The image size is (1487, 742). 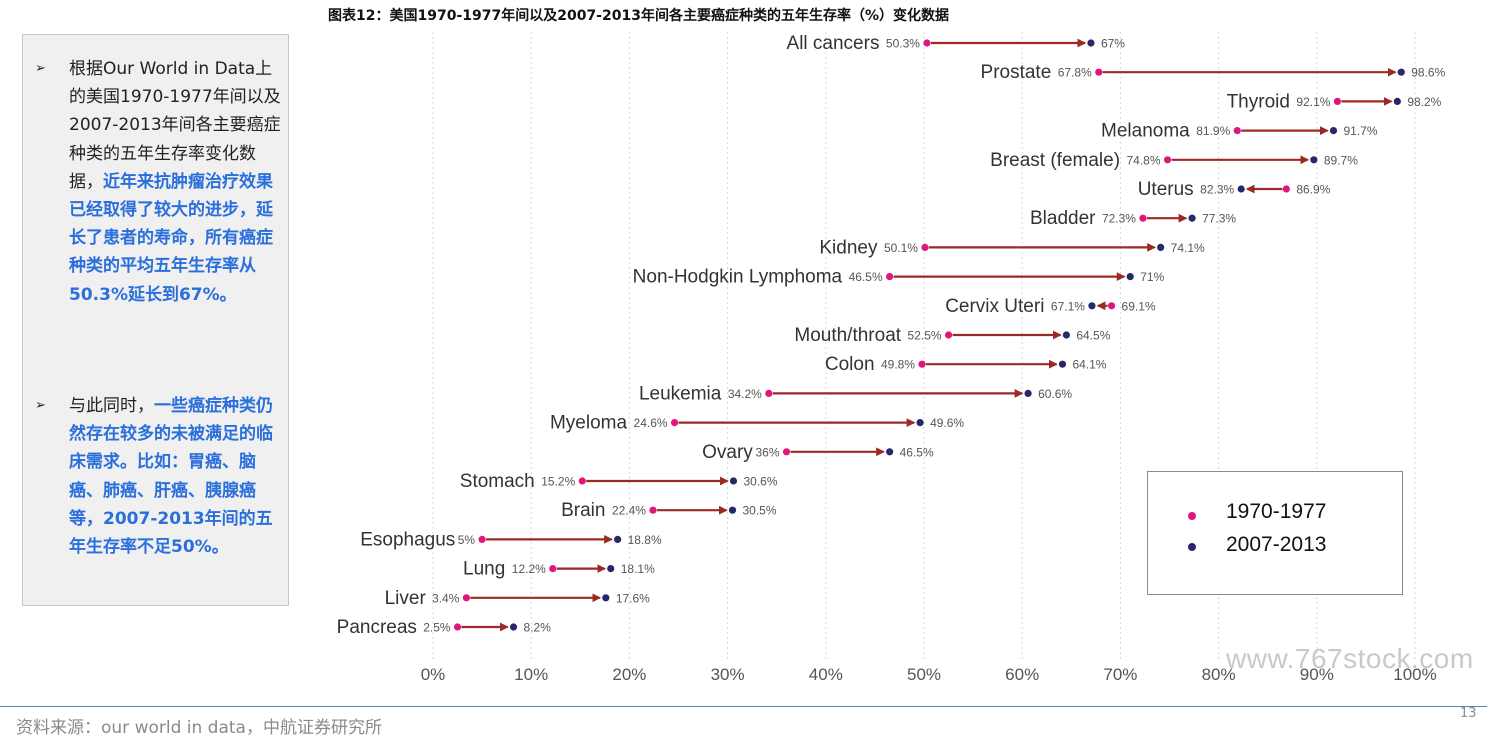 I want to click on value-label-left: 46.5%, so click(x=866, y=277).